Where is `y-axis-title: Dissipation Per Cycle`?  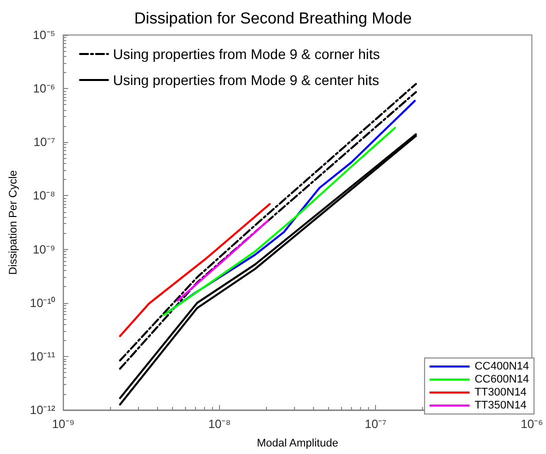 y-axis-title: Dissipation Per Cycle is located at coordinates (14, 222).